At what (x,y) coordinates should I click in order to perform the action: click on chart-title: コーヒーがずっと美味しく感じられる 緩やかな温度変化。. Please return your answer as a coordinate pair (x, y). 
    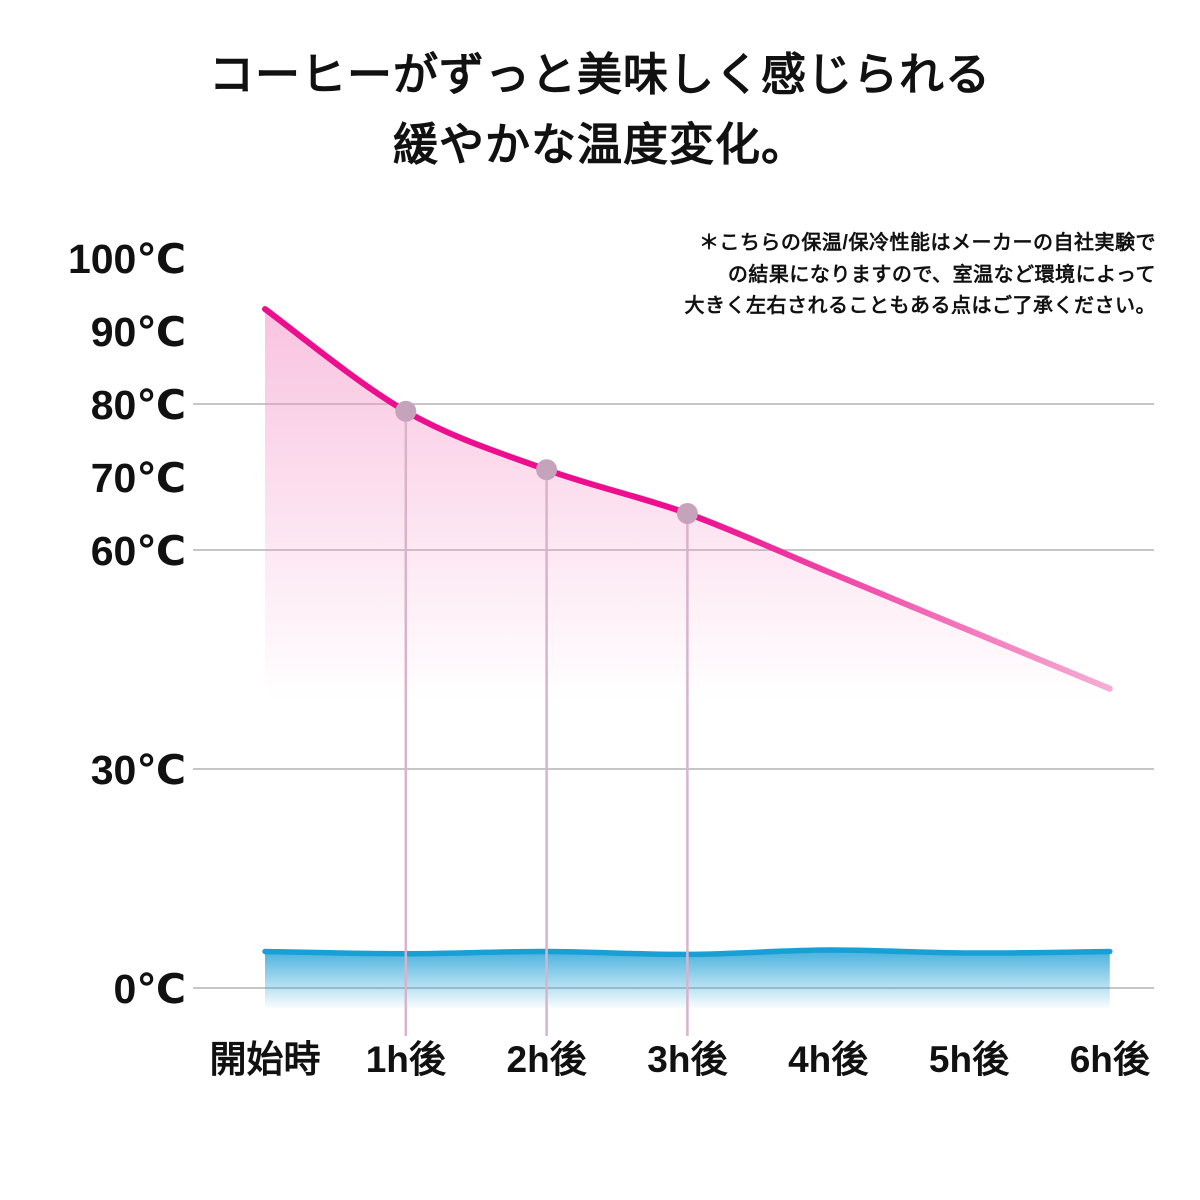
    Looking at the image, I should click on (600, 110).